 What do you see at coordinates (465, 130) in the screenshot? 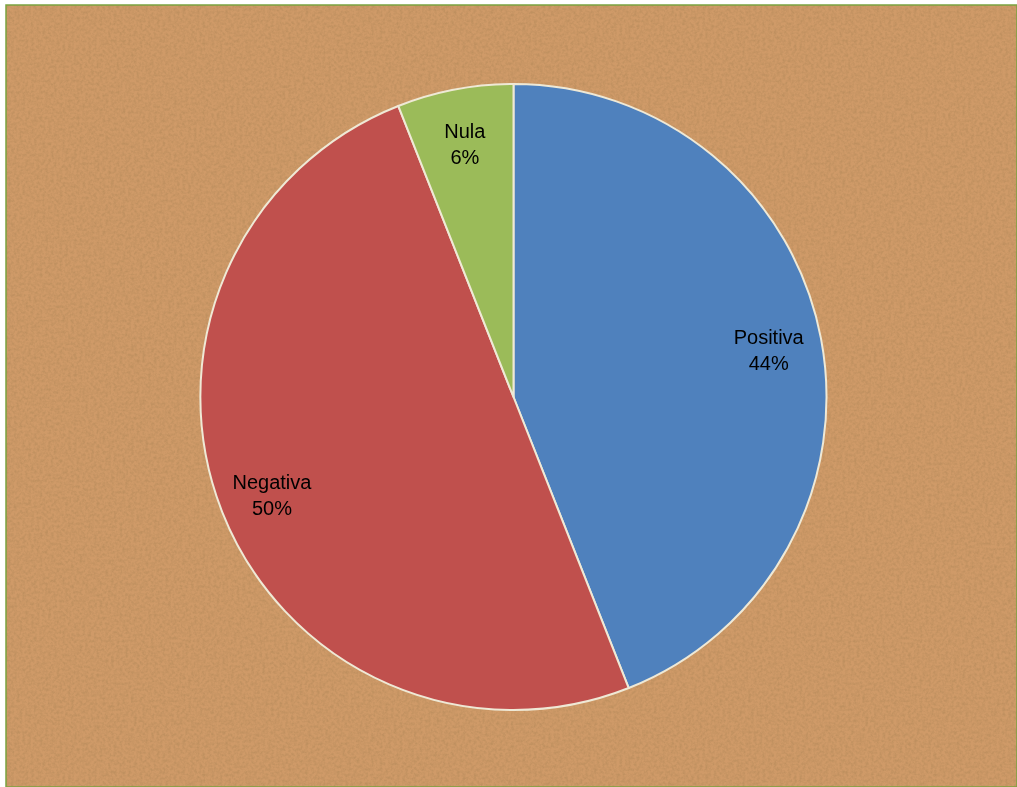
I see `slice-label: Nula` at bounding box center [465, 130].